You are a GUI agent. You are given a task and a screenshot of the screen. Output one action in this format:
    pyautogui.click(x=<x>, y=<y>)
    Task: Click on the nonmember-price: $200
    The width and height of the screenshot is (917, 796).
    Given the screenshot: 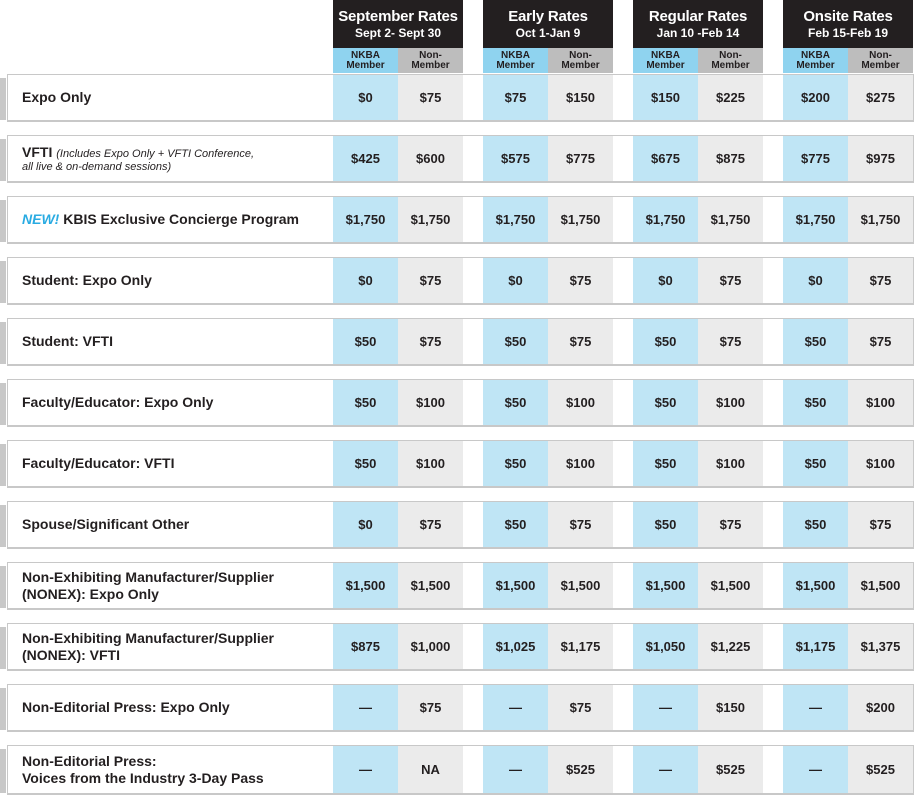 What is the action you would take?
    pyautogui.click(x=880, y=707)
    